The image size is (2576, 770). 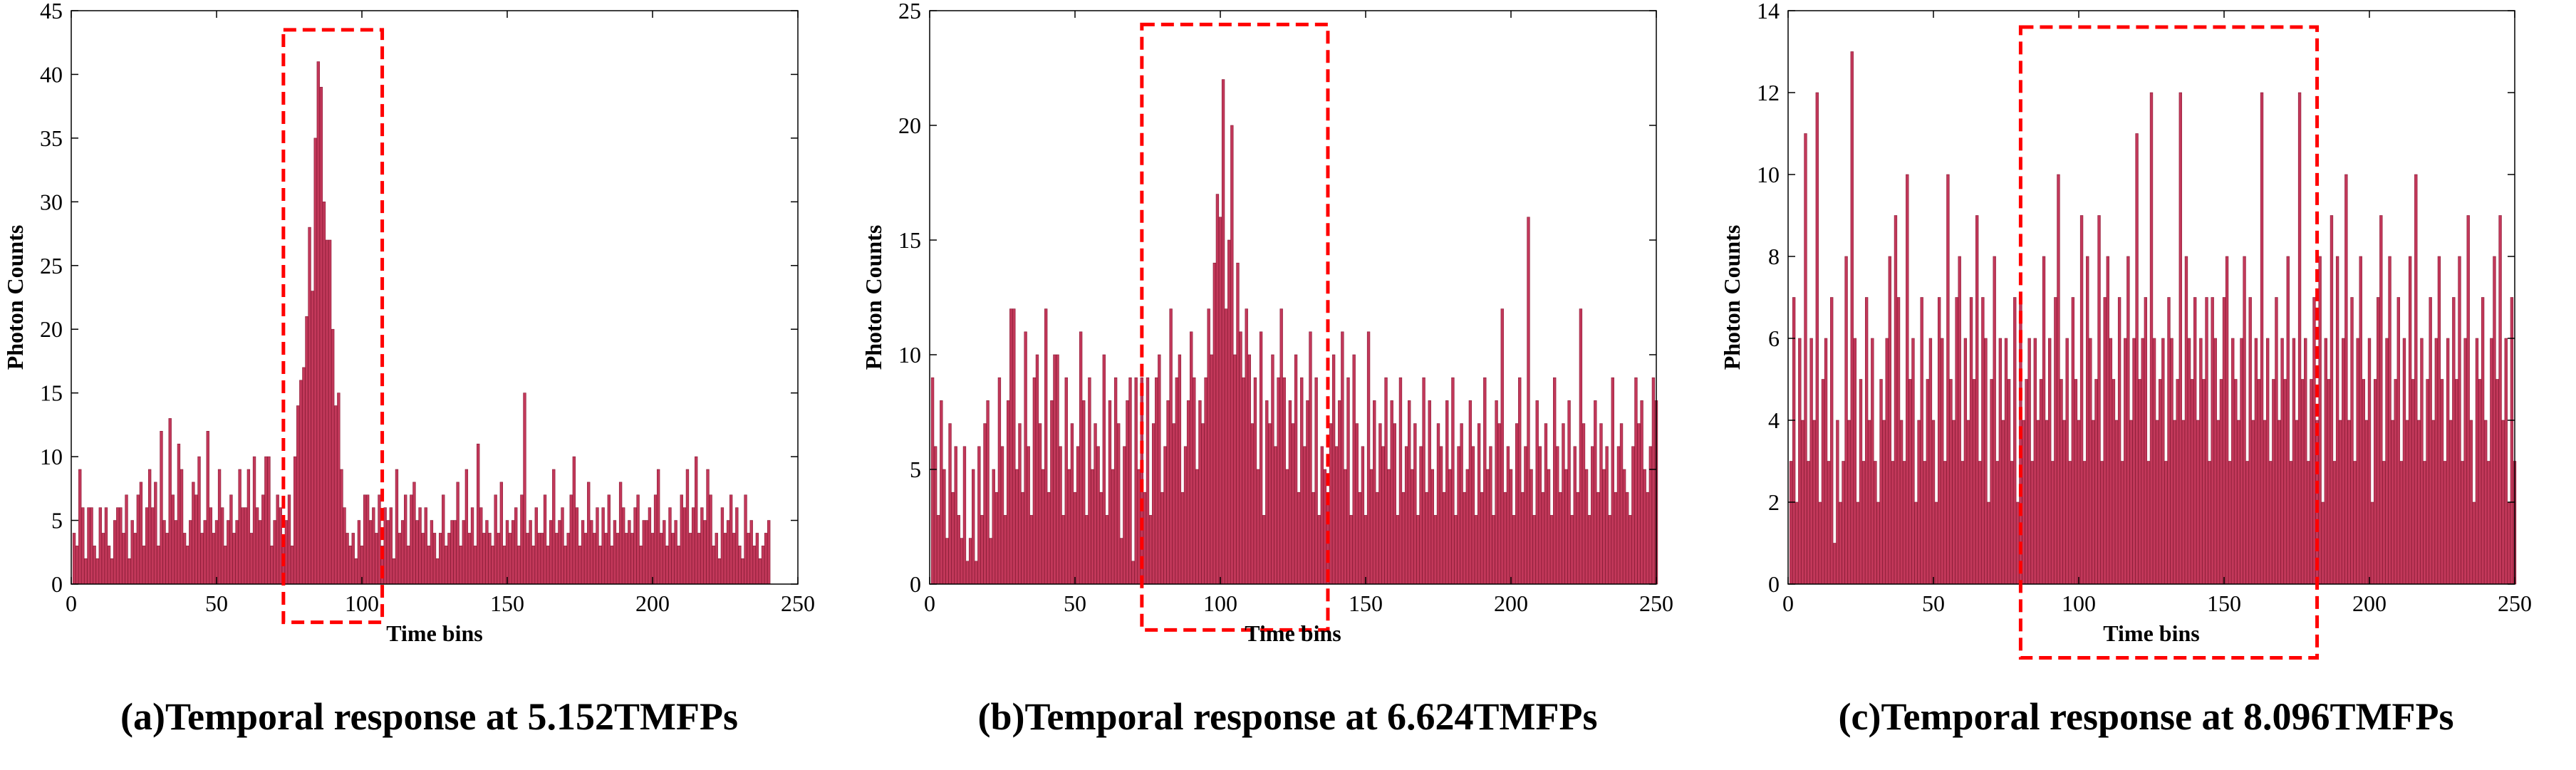 What do you see at coordinates (333, 326) in the screenshot?
I see `highlight-box` at bounding box center [333, 326].